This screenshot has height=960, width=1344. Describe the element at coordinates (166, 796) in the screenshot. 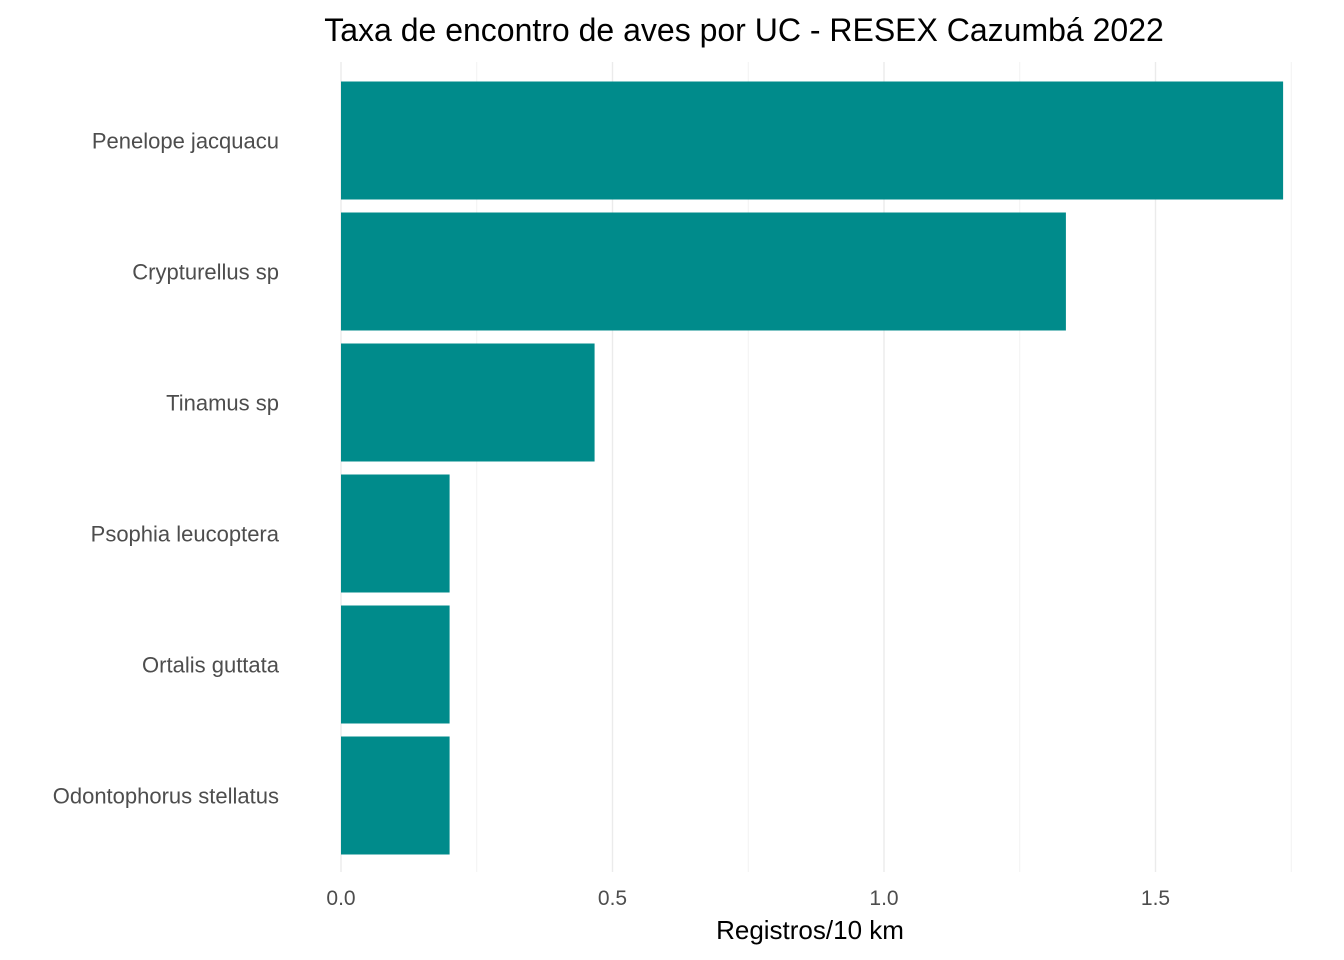

I see `category-label: Odontophorus stellatus` at that location.